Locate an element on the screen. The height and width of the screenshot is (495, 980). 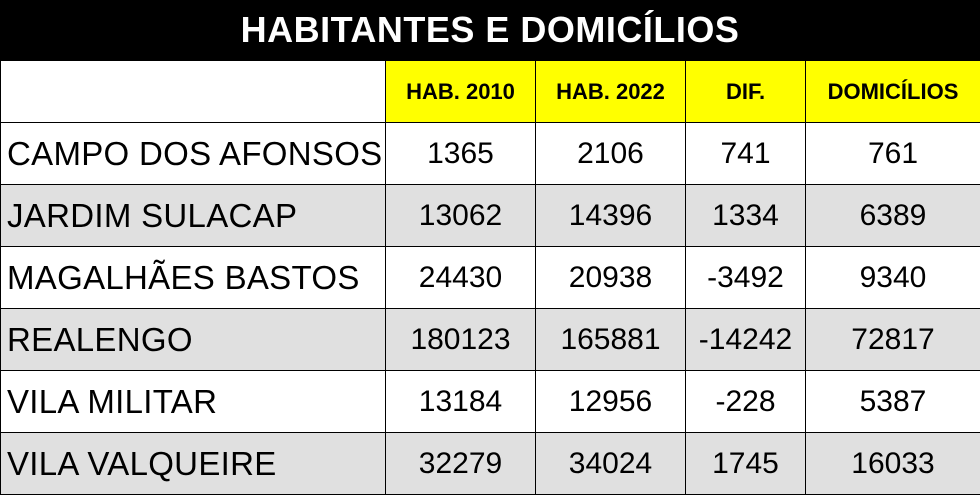
cell-hab-2022: 34024 is located at coordinates (611, 464).